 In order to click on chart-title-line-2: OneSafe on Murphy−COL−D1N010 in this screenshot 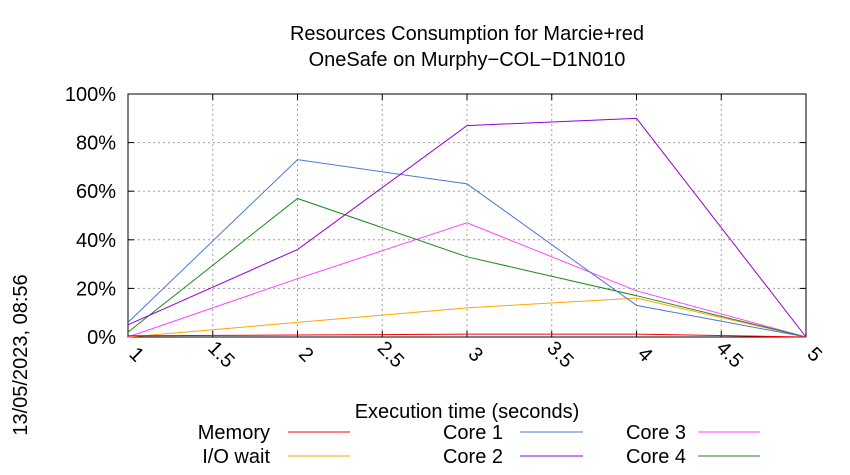, I will do `click(467, 60)`.